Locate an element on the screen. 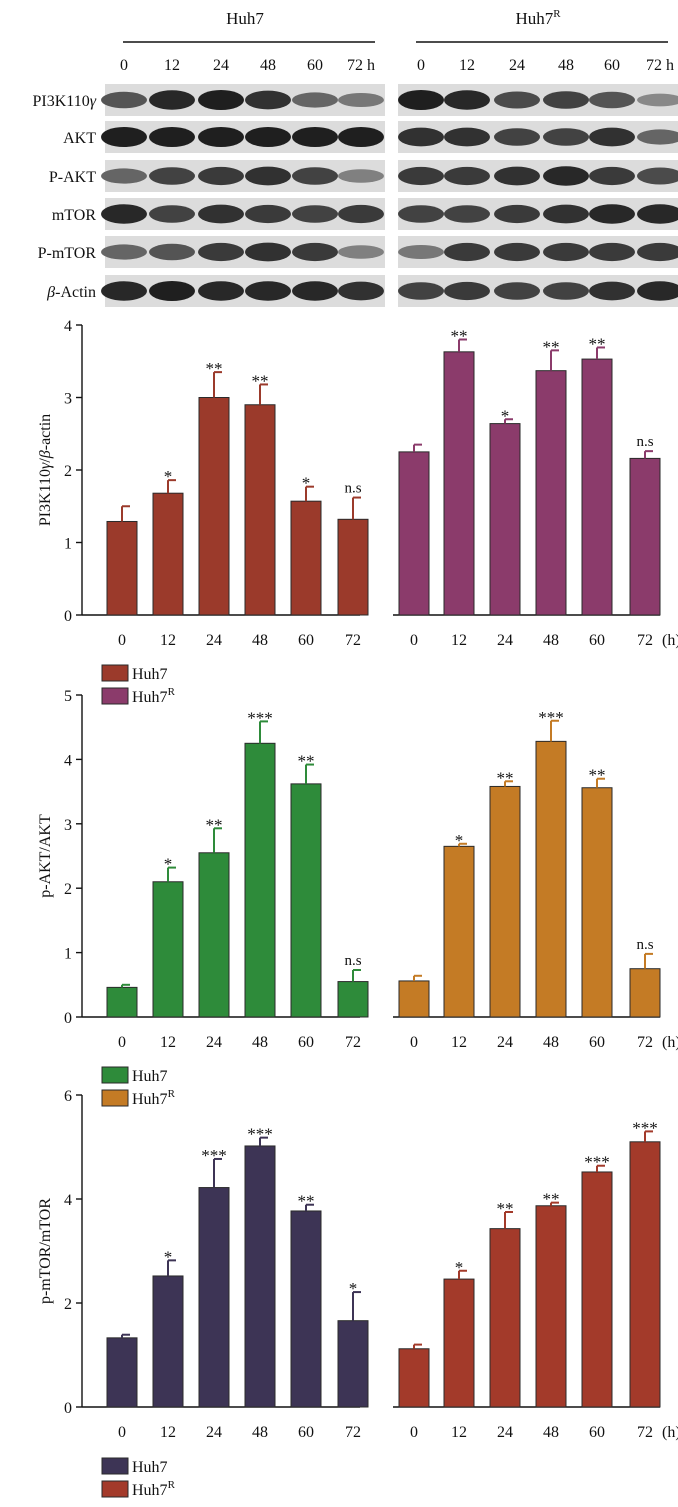 The width and height of the screenshot is (678, 1507). greek-prefix: β is located at coordinates (50, 292).